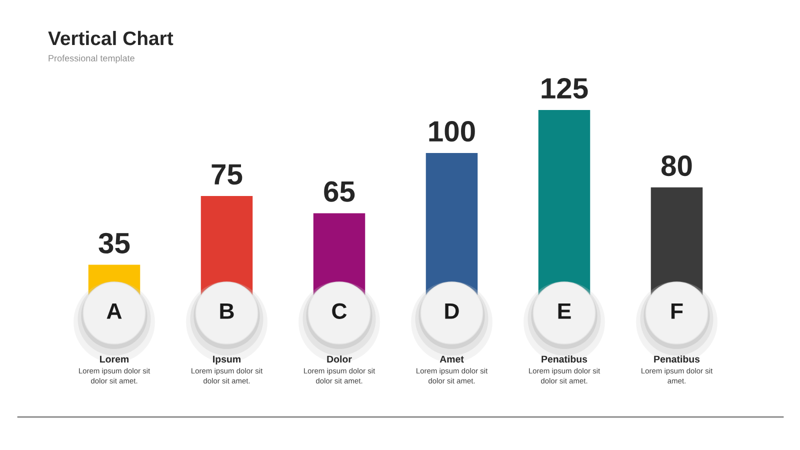  What do you see at coordinates (227, 174) in the screenshot?
I see `data-label: 75` at bounding box center [227, 174].